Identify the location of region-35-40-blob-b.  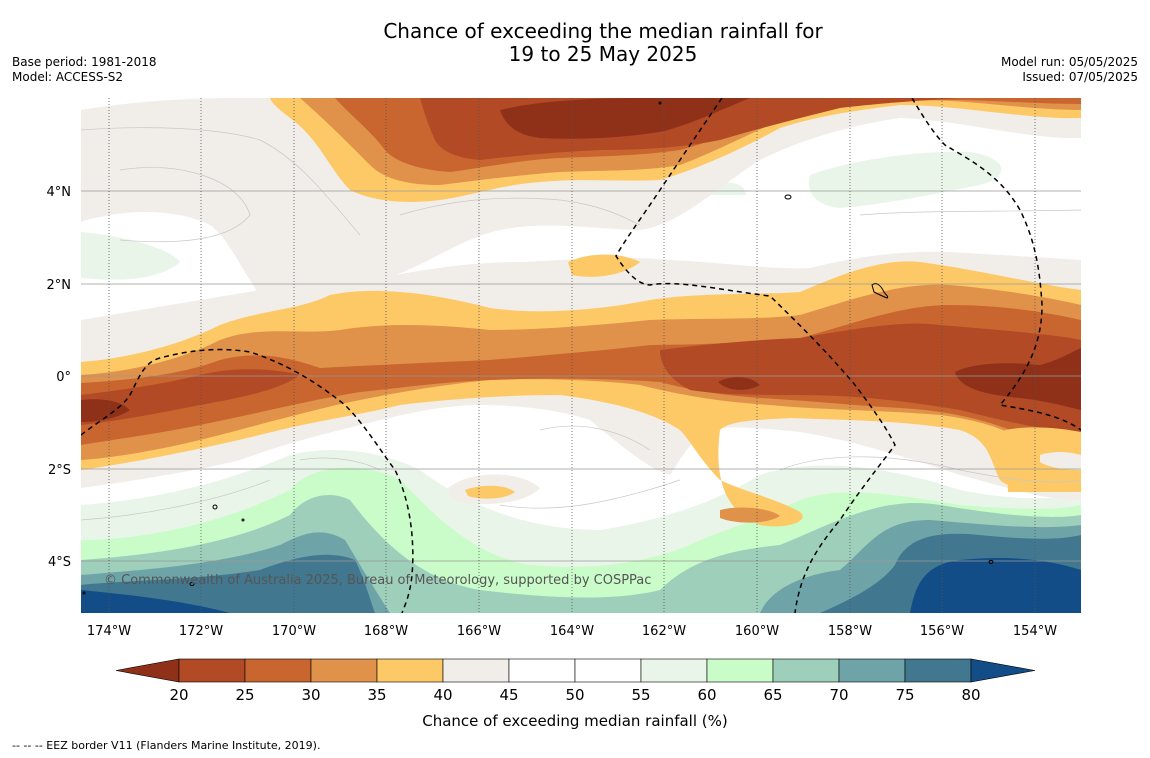
(490, 492).